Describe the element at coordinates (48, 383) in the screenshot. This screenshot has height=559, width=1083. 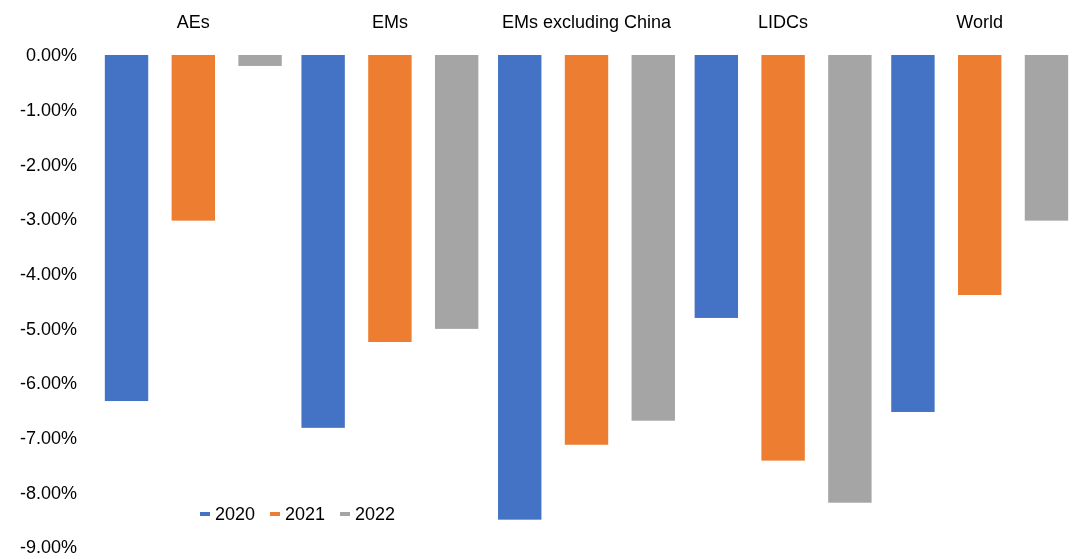
I see `y-tick-label: -6.00%` at that location.